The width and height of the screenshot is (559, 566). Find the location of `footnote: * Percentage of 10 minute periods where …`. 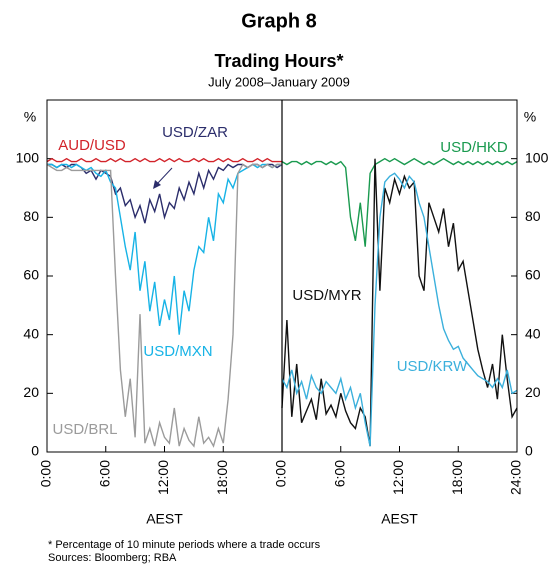

footnote: * Percentage of 10 minute periods where … is located at coordinates (184, 545).